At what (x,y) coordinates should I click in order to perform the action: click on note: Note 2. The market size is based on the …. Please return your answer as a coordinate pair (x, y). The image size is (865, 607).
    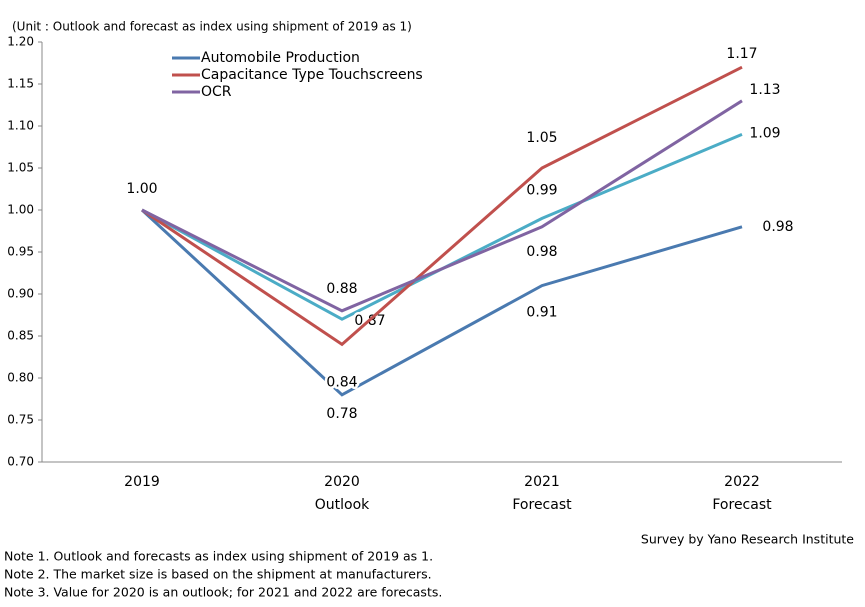
    Looking at the image, I should click on (218, 574).